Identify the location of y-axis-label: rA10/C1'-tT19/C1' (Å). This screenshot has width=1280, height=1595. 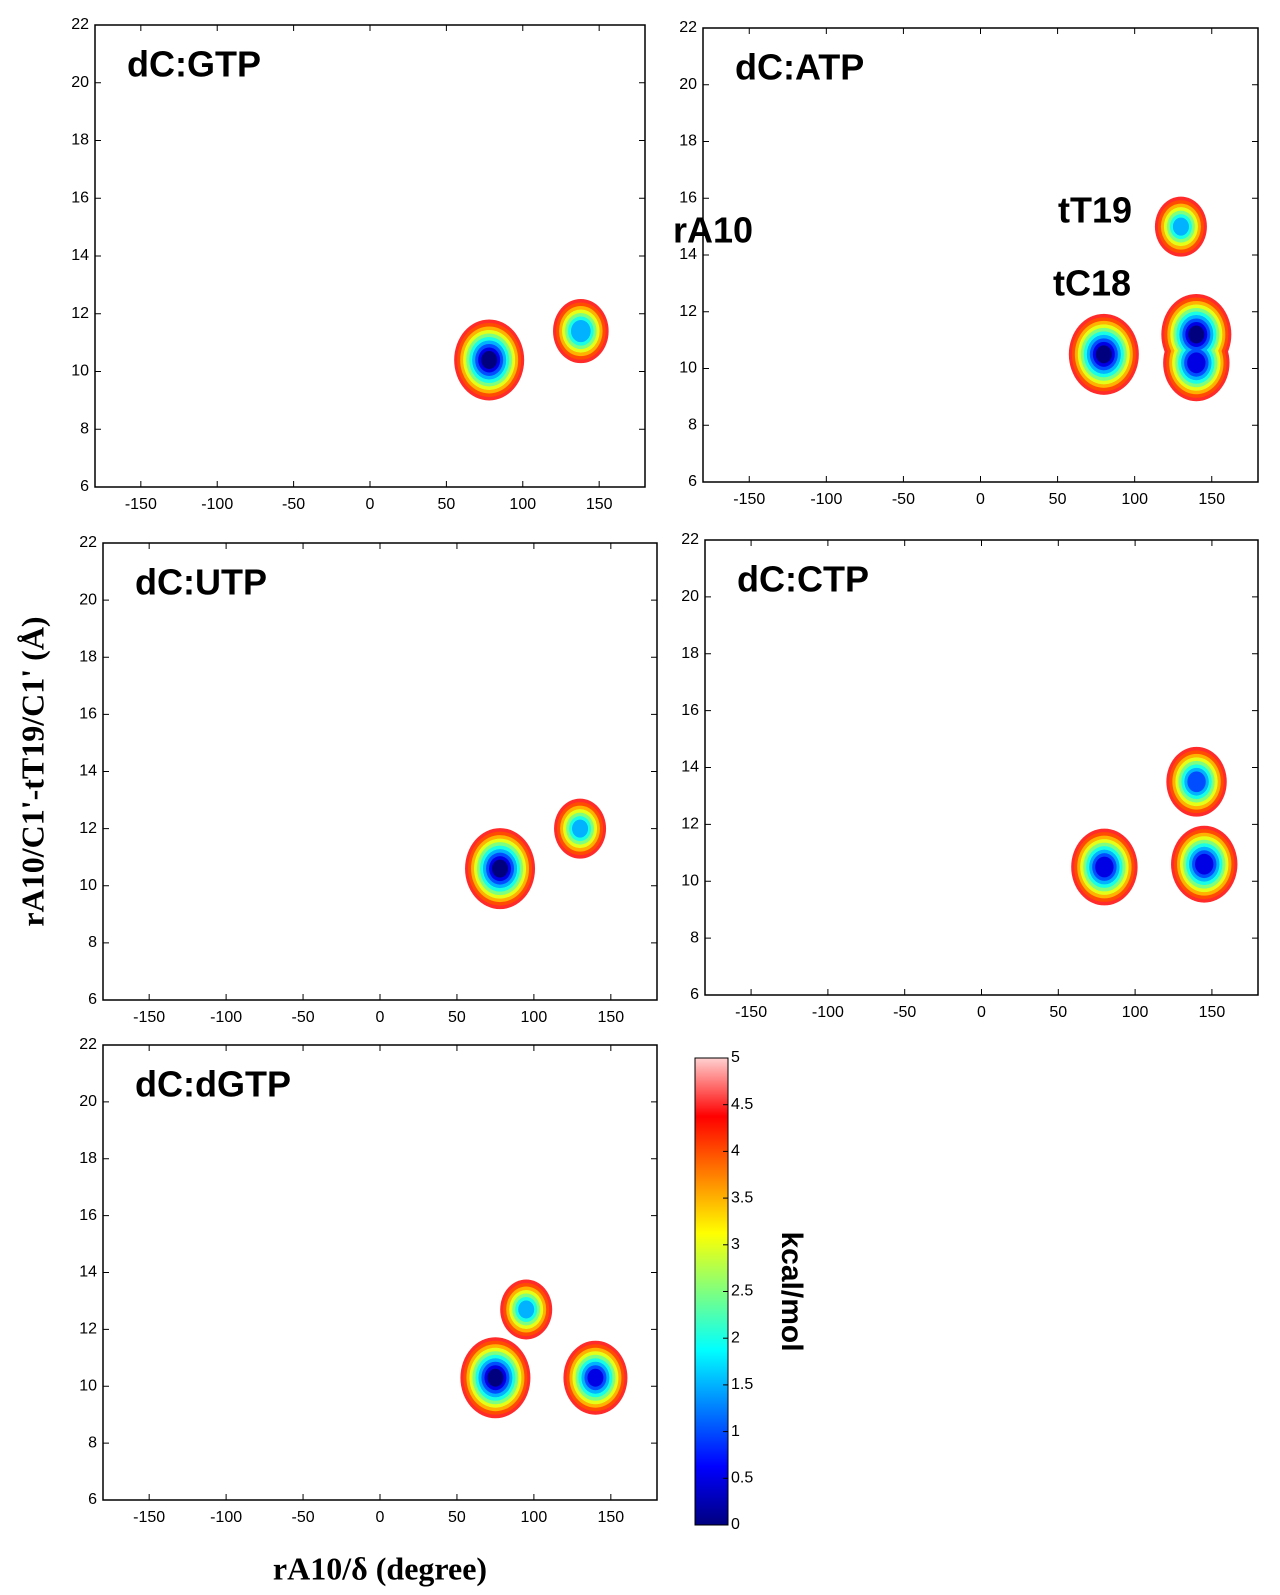
(32, 771).